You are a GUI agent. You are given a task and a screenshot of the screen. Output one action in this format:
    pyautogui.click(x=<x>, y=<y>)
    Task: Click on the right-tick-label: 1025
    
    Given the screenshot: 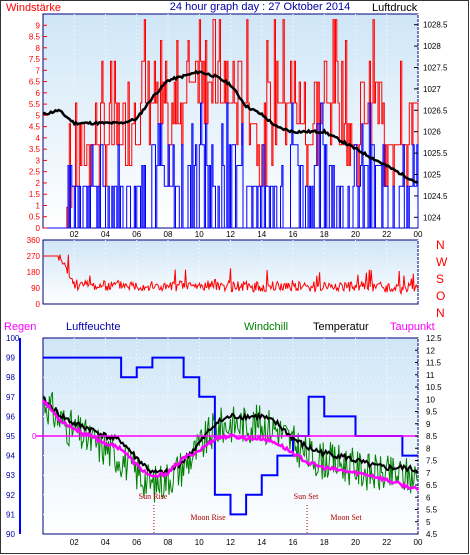 What is the action you would take?
    pyautogui.click(x=432, y=175)
    